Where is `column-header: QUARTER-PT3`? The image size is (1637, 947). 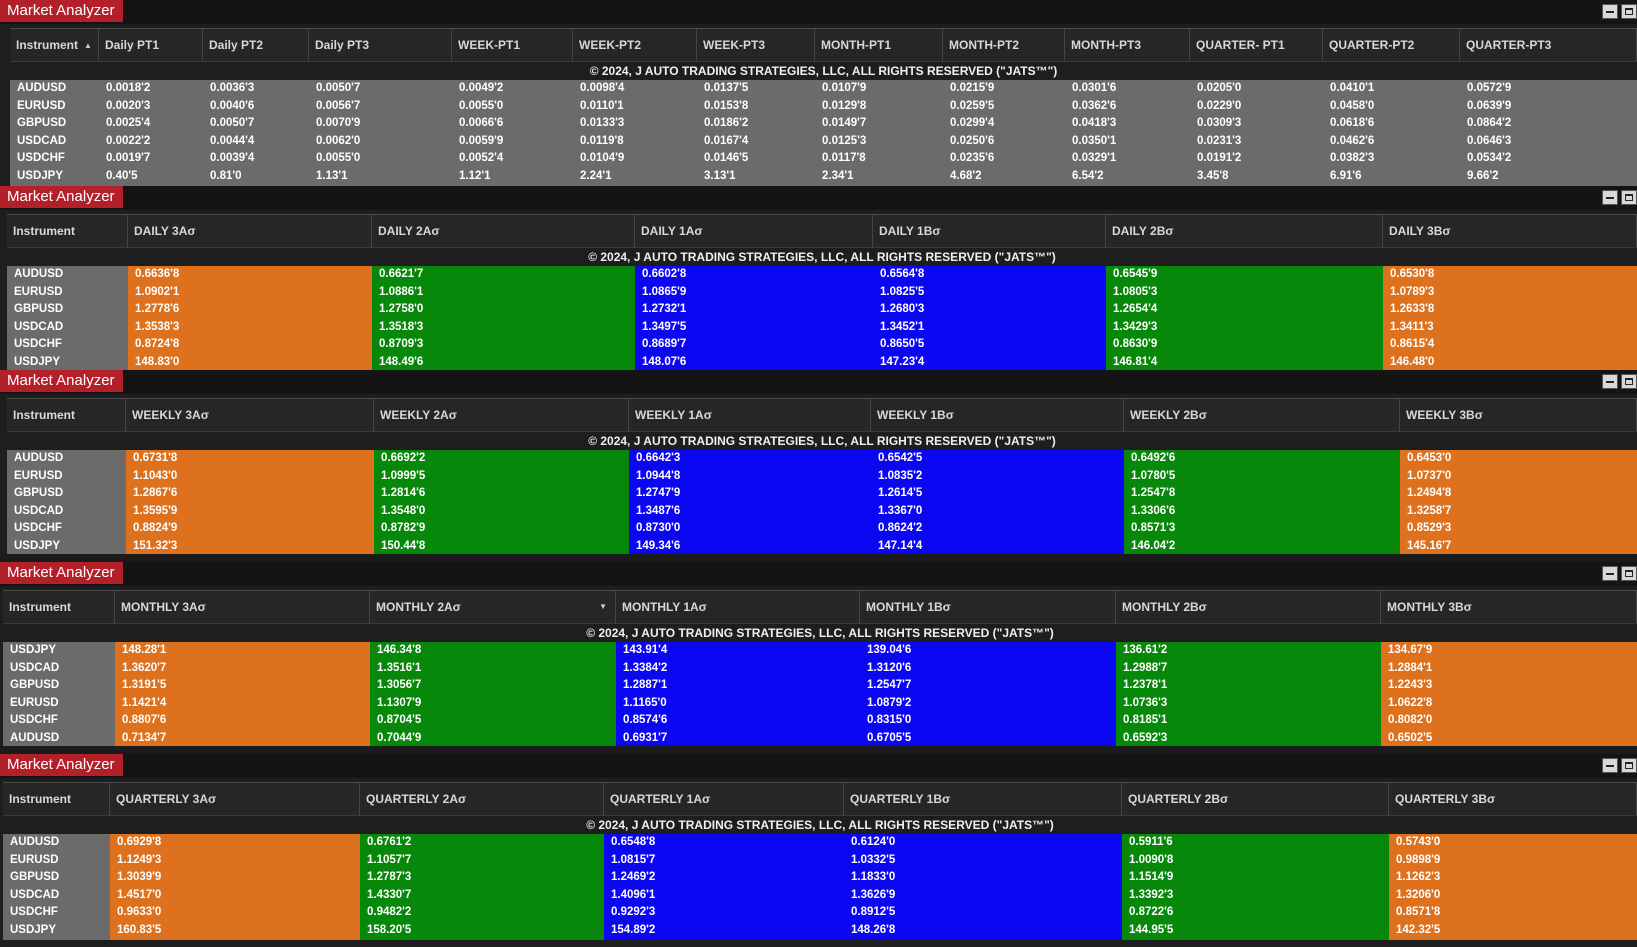
column-header: QUARTER-PT3 is located at coordinates (1548, 45).